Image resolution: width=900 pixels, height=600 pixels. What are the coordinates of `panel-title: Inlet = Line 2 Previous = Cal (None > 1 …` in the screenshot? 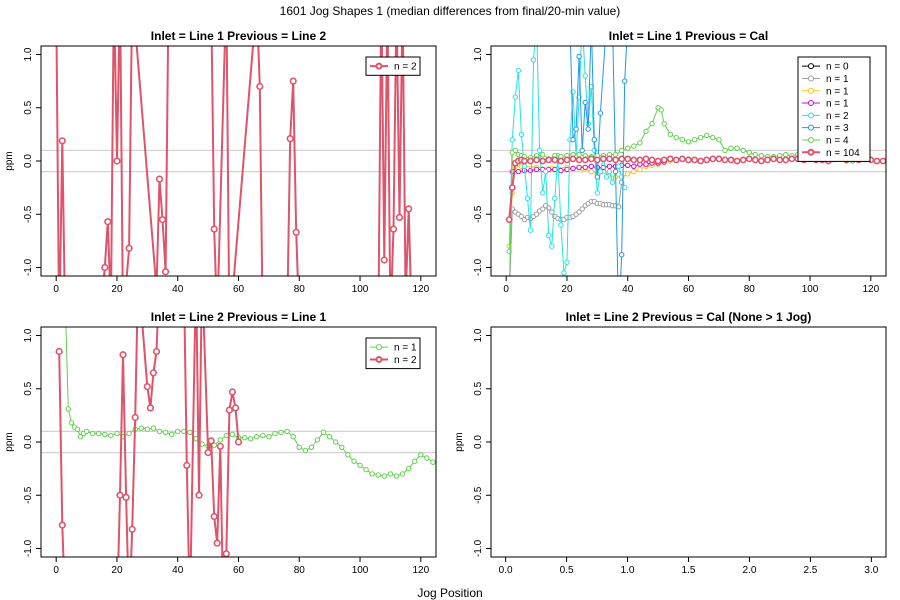 It's located at (689, 317).